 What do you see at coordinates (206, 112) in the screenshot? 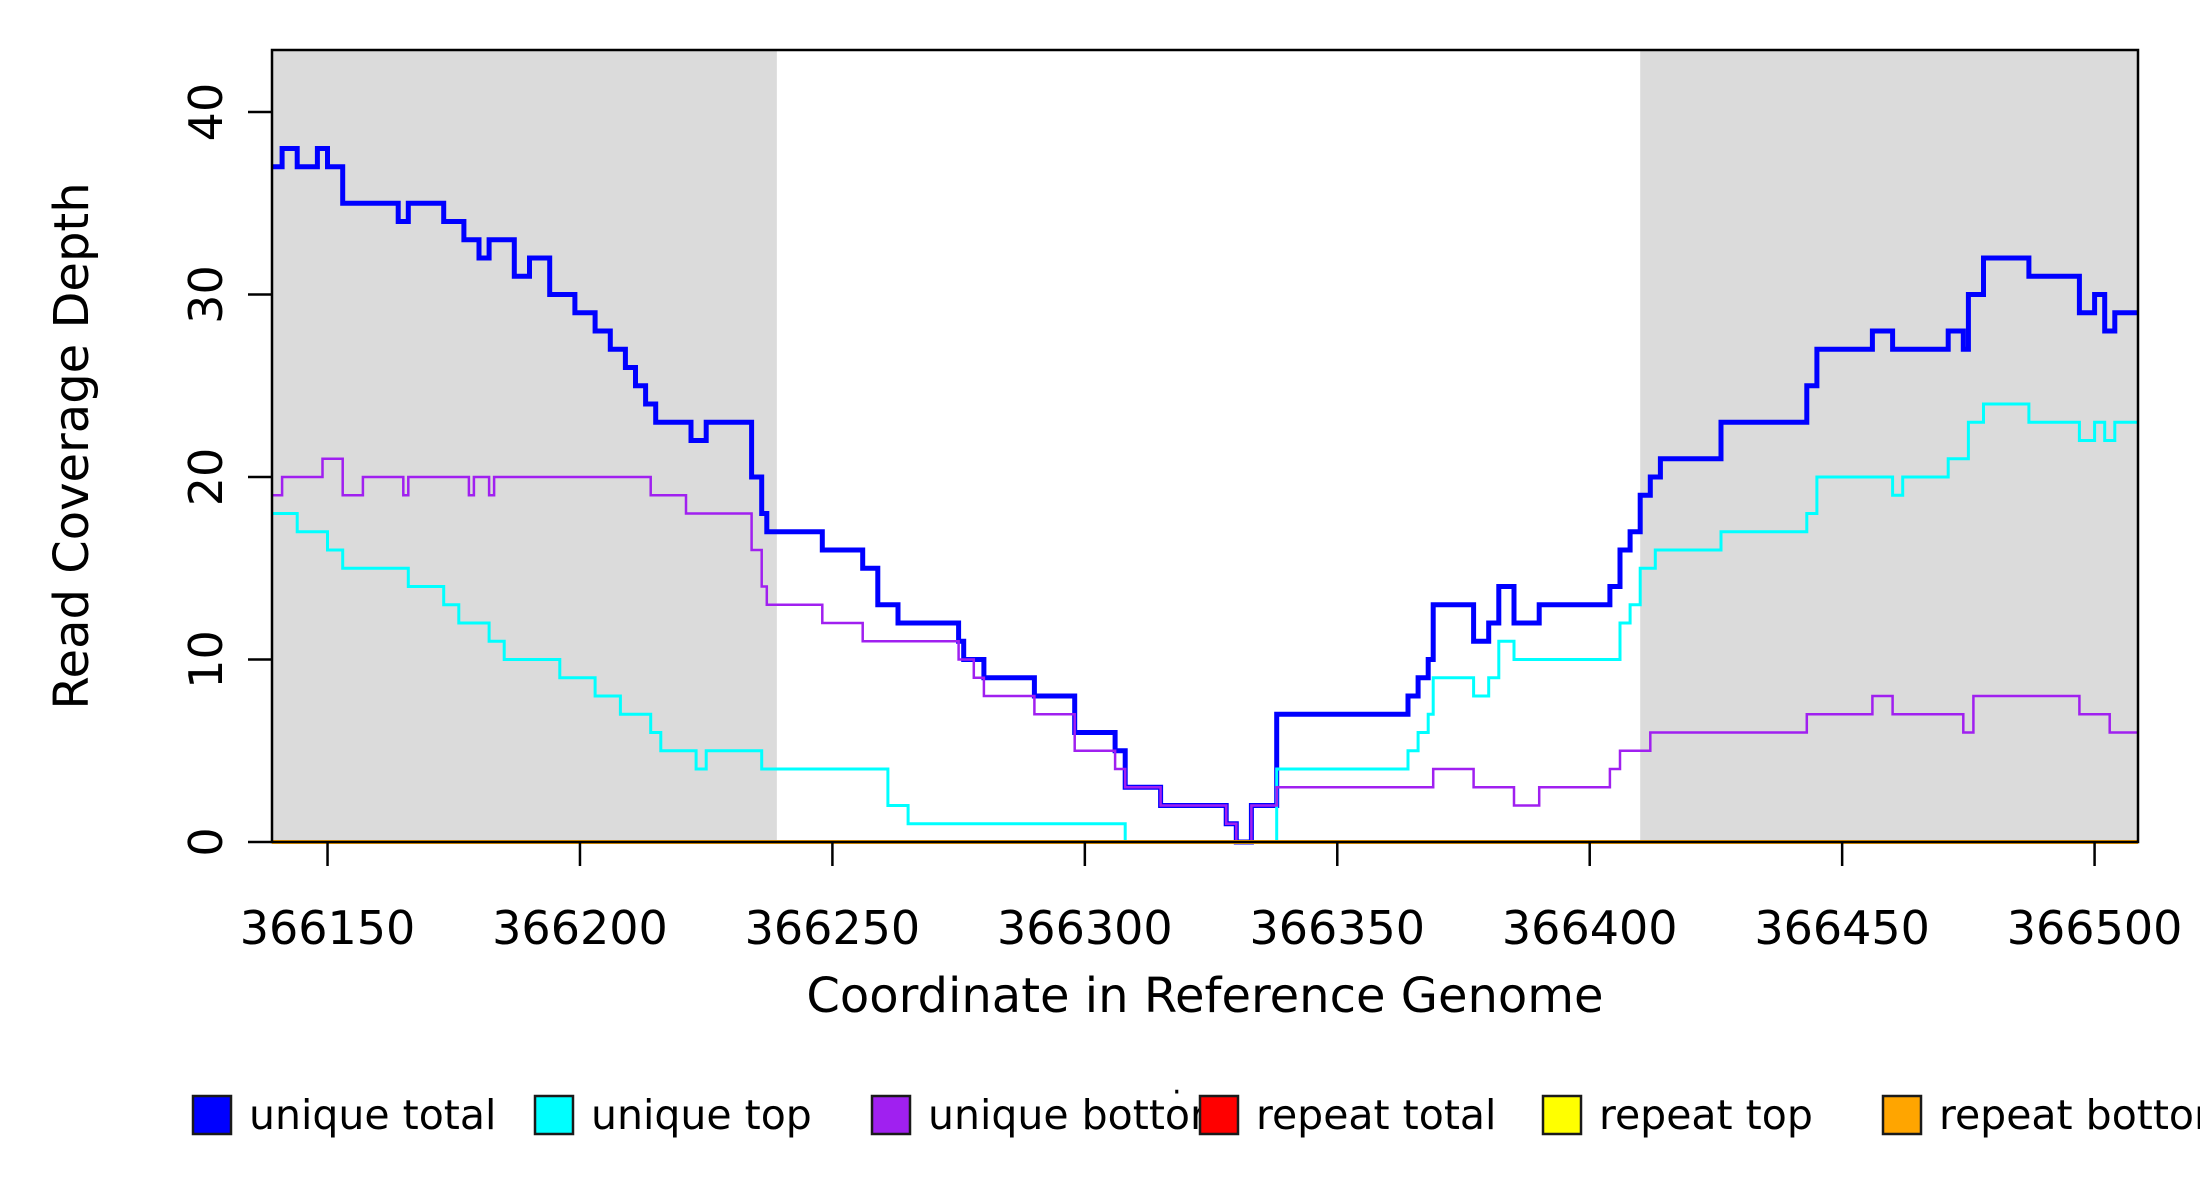
I see `y-tick-label: 40` at bounding box center [206, 112].